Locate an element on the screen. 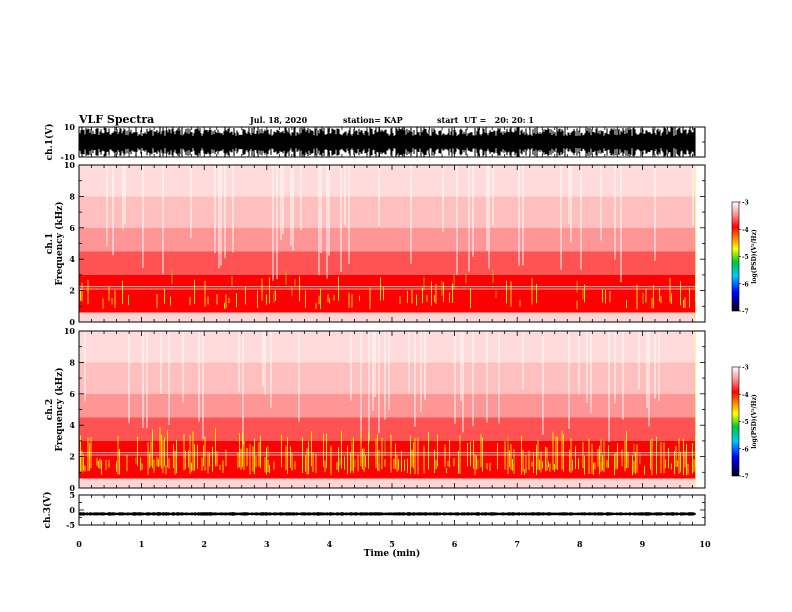 The image size is (792, 612). chart-title: VLF Spectra is located at coordinates (117, 119).